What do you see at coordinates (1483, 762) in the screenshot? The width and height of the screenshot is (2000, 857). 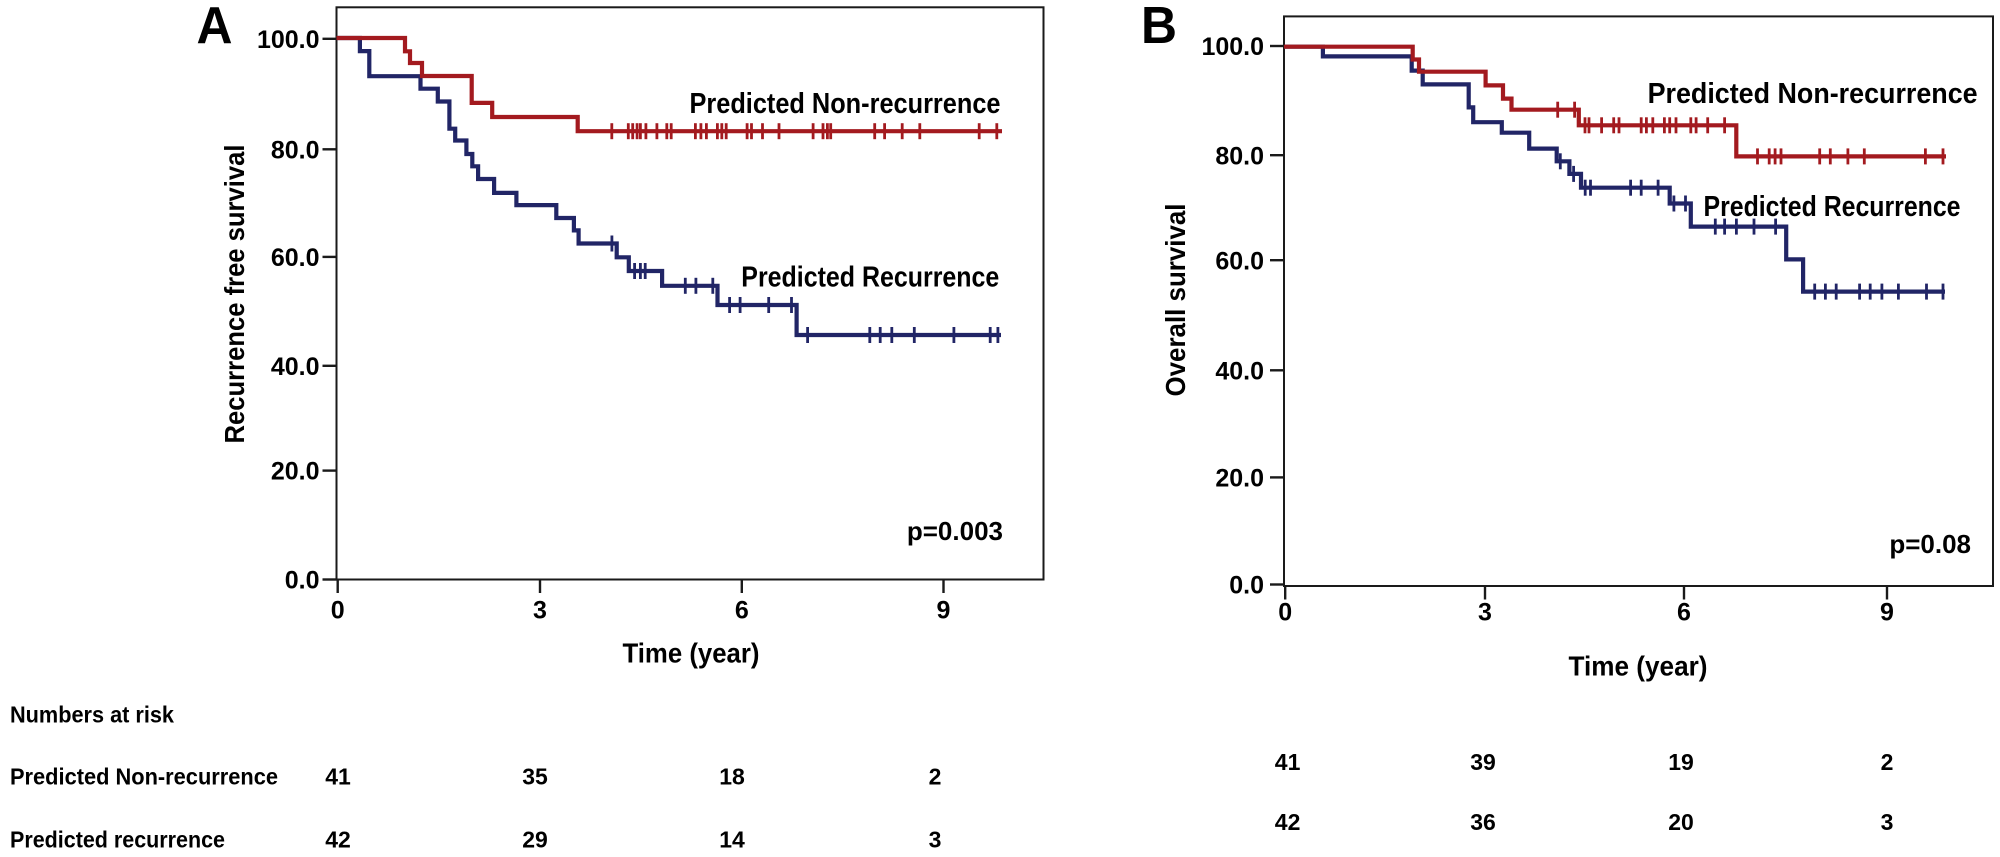 I see `svg-text: 39` at bounding box center [1483, 762].